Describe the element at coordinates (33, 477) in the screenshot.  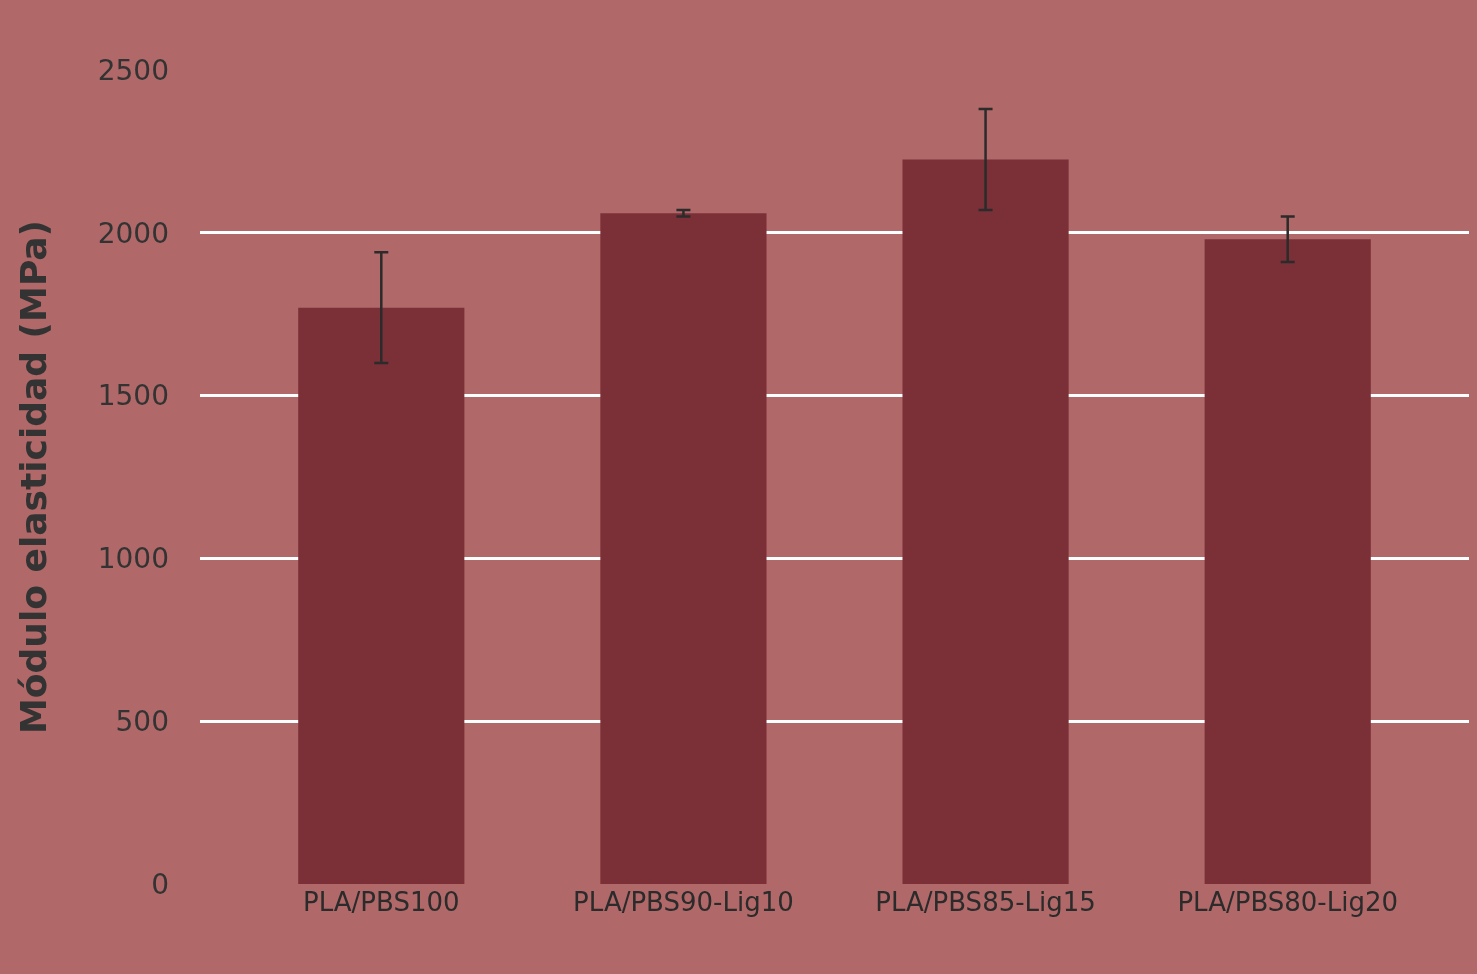
I see `y-axis-title: Módulo elasticidad (MPa)` at that location.